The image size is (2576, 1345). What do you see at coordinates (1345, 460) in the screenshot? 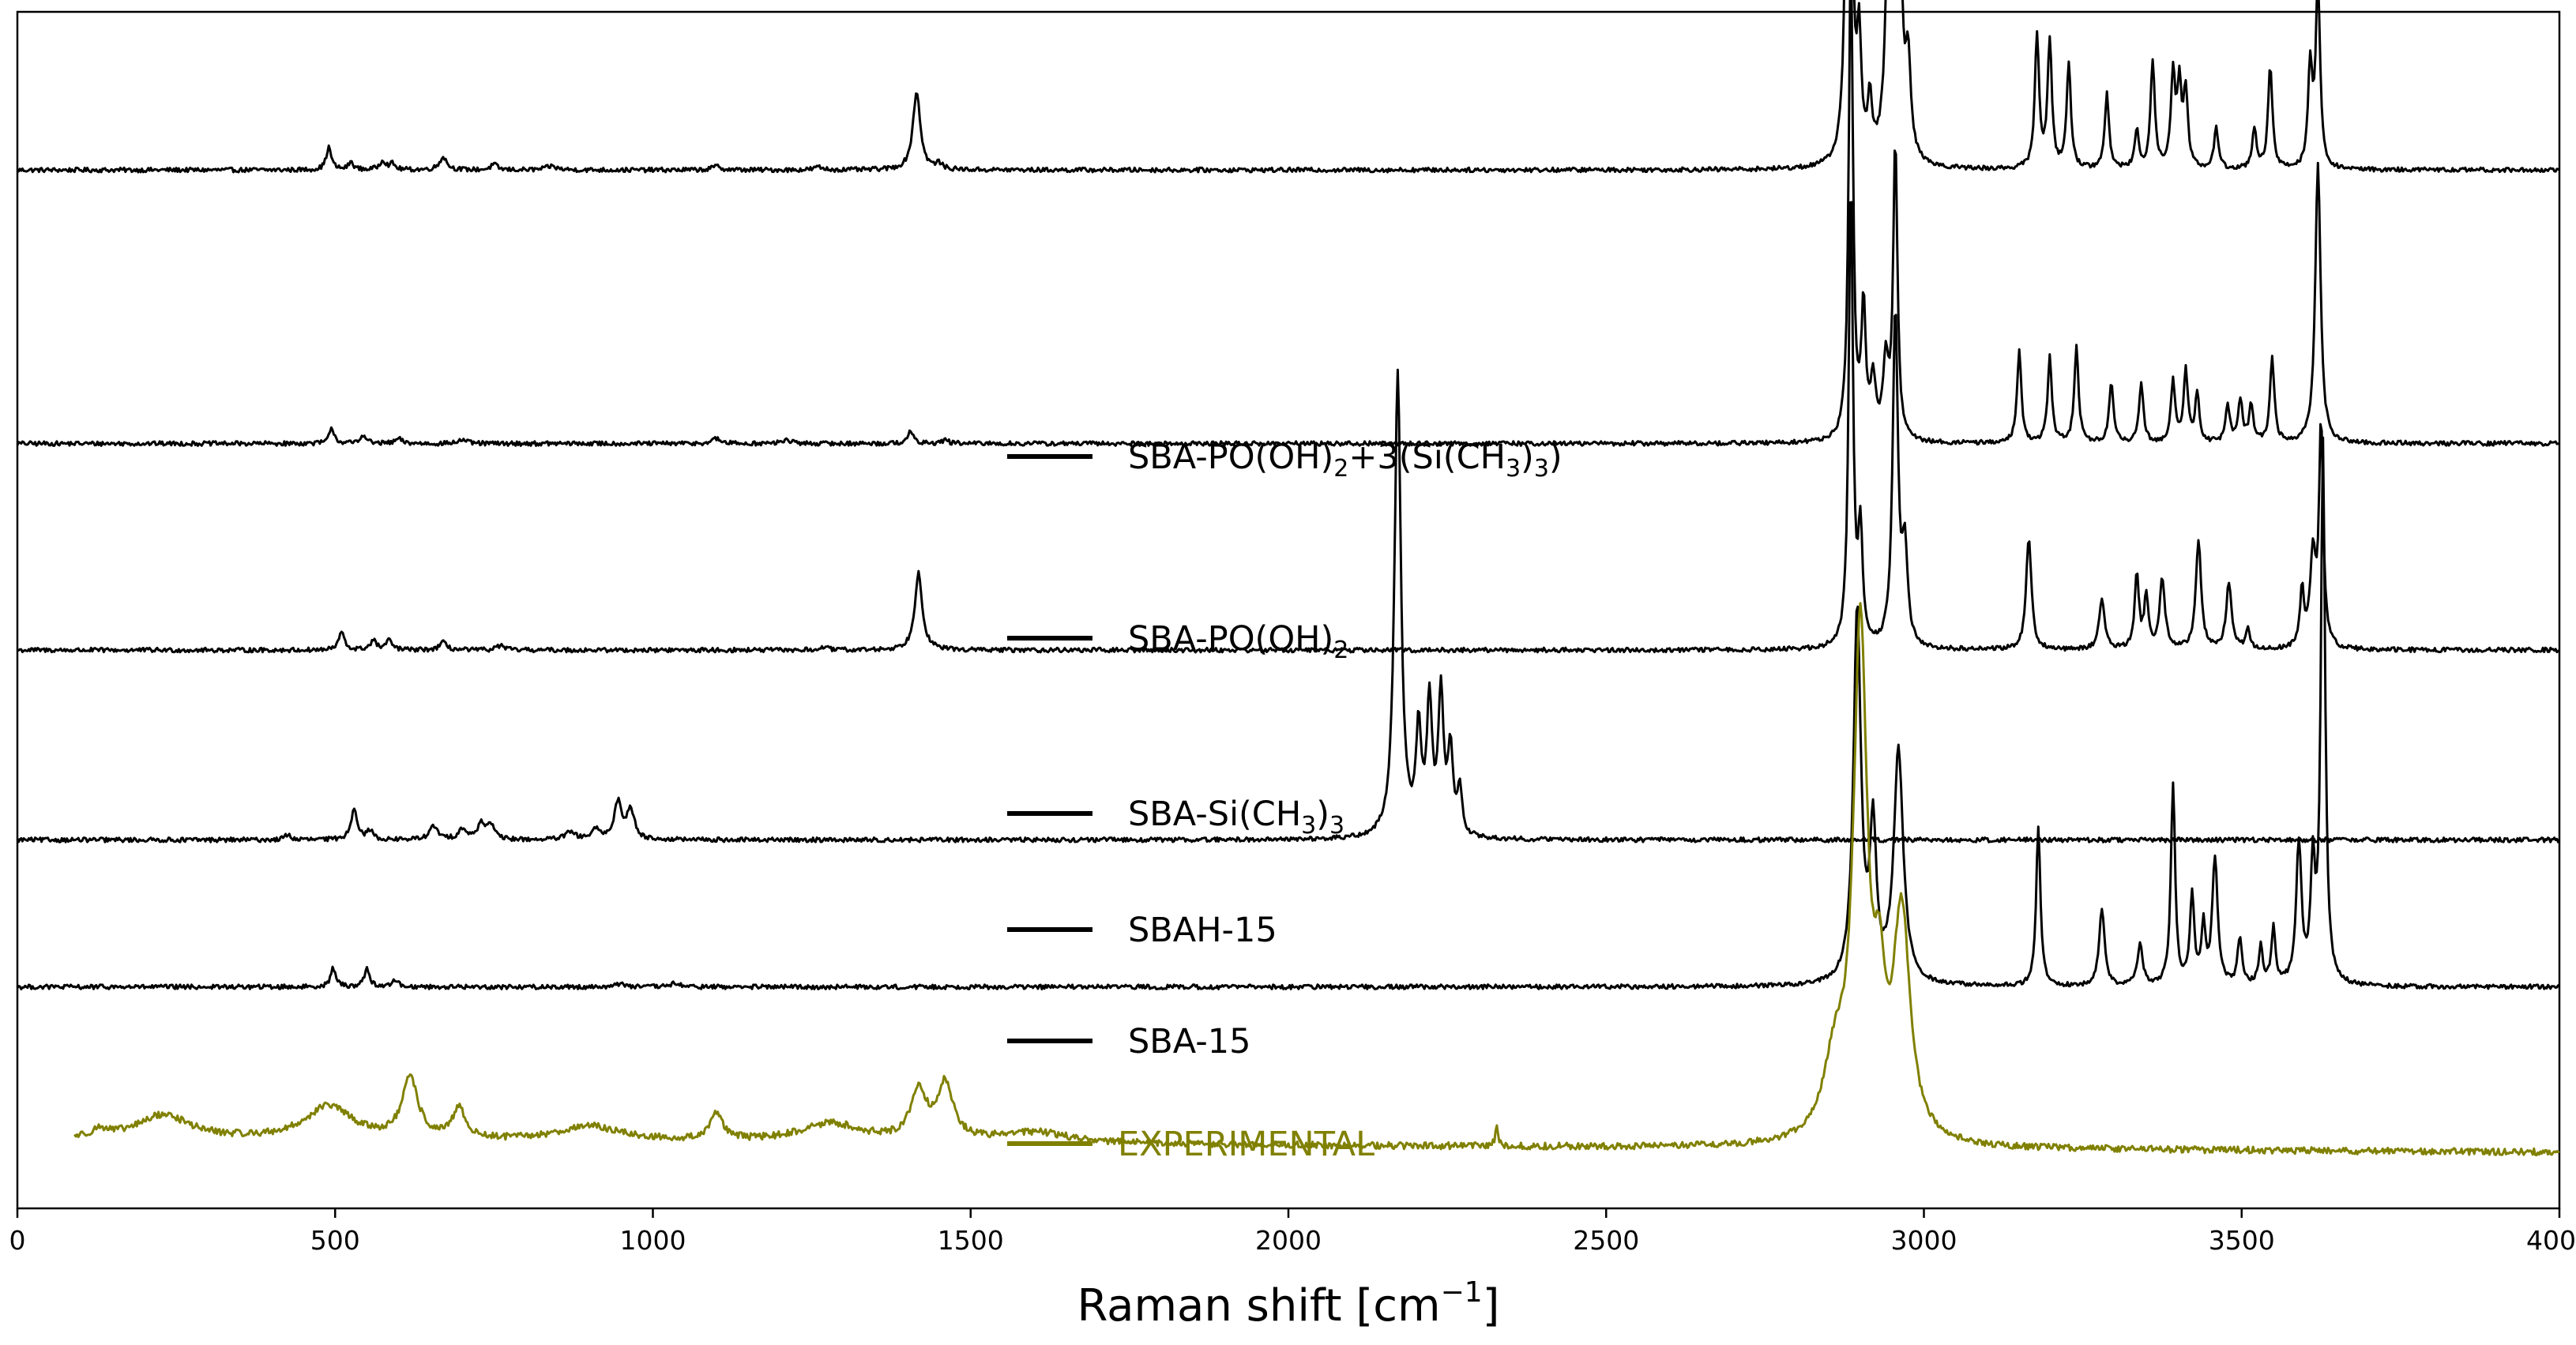
I see `legend-label-0: SBA-PO(OH)2+3(Si(CH3)3)` at bounding box center [1345, 460].